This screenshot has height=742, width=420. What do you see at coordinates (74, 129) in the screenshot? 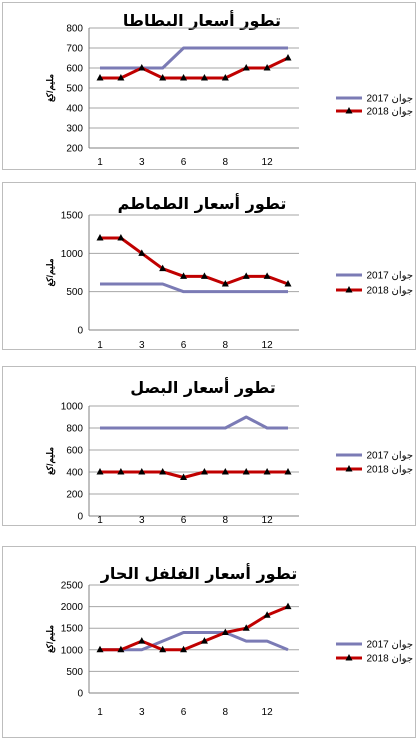
I see `y-tick-label: 300` at bounding box center [74, 129].